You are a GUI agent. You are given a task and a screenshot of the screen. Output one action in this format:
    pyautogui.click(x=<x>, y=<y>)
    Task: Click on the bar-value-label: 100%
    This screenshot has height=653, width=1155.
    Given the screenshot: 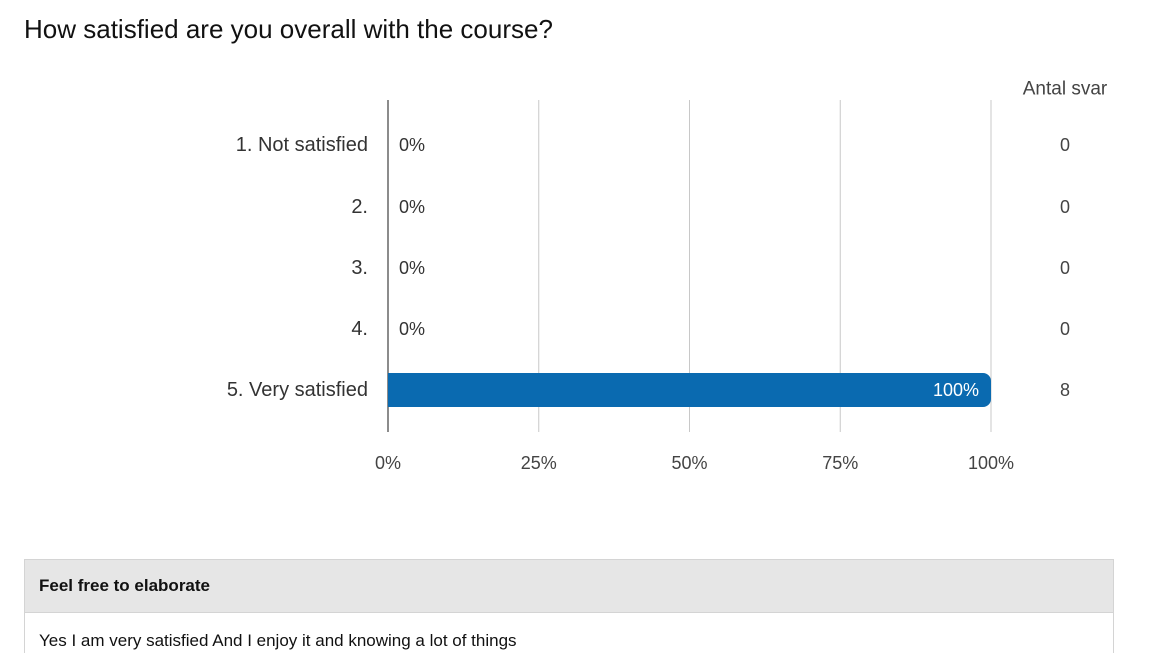 What is the action you would take?
    pyautogui.click(x=956, y=390)
    